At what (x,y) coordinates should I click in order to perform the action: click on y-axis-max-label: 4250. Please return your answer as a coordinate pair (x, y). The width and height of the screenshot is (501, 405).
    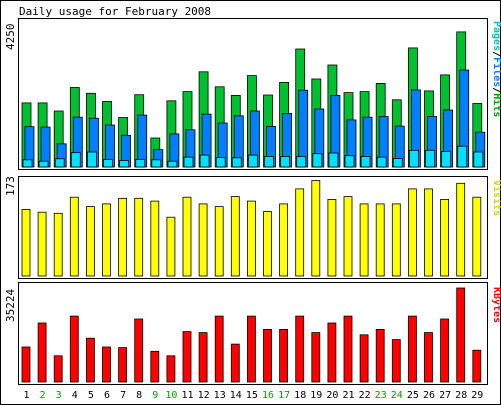
    Looking at the image, I should click on (10, 37).